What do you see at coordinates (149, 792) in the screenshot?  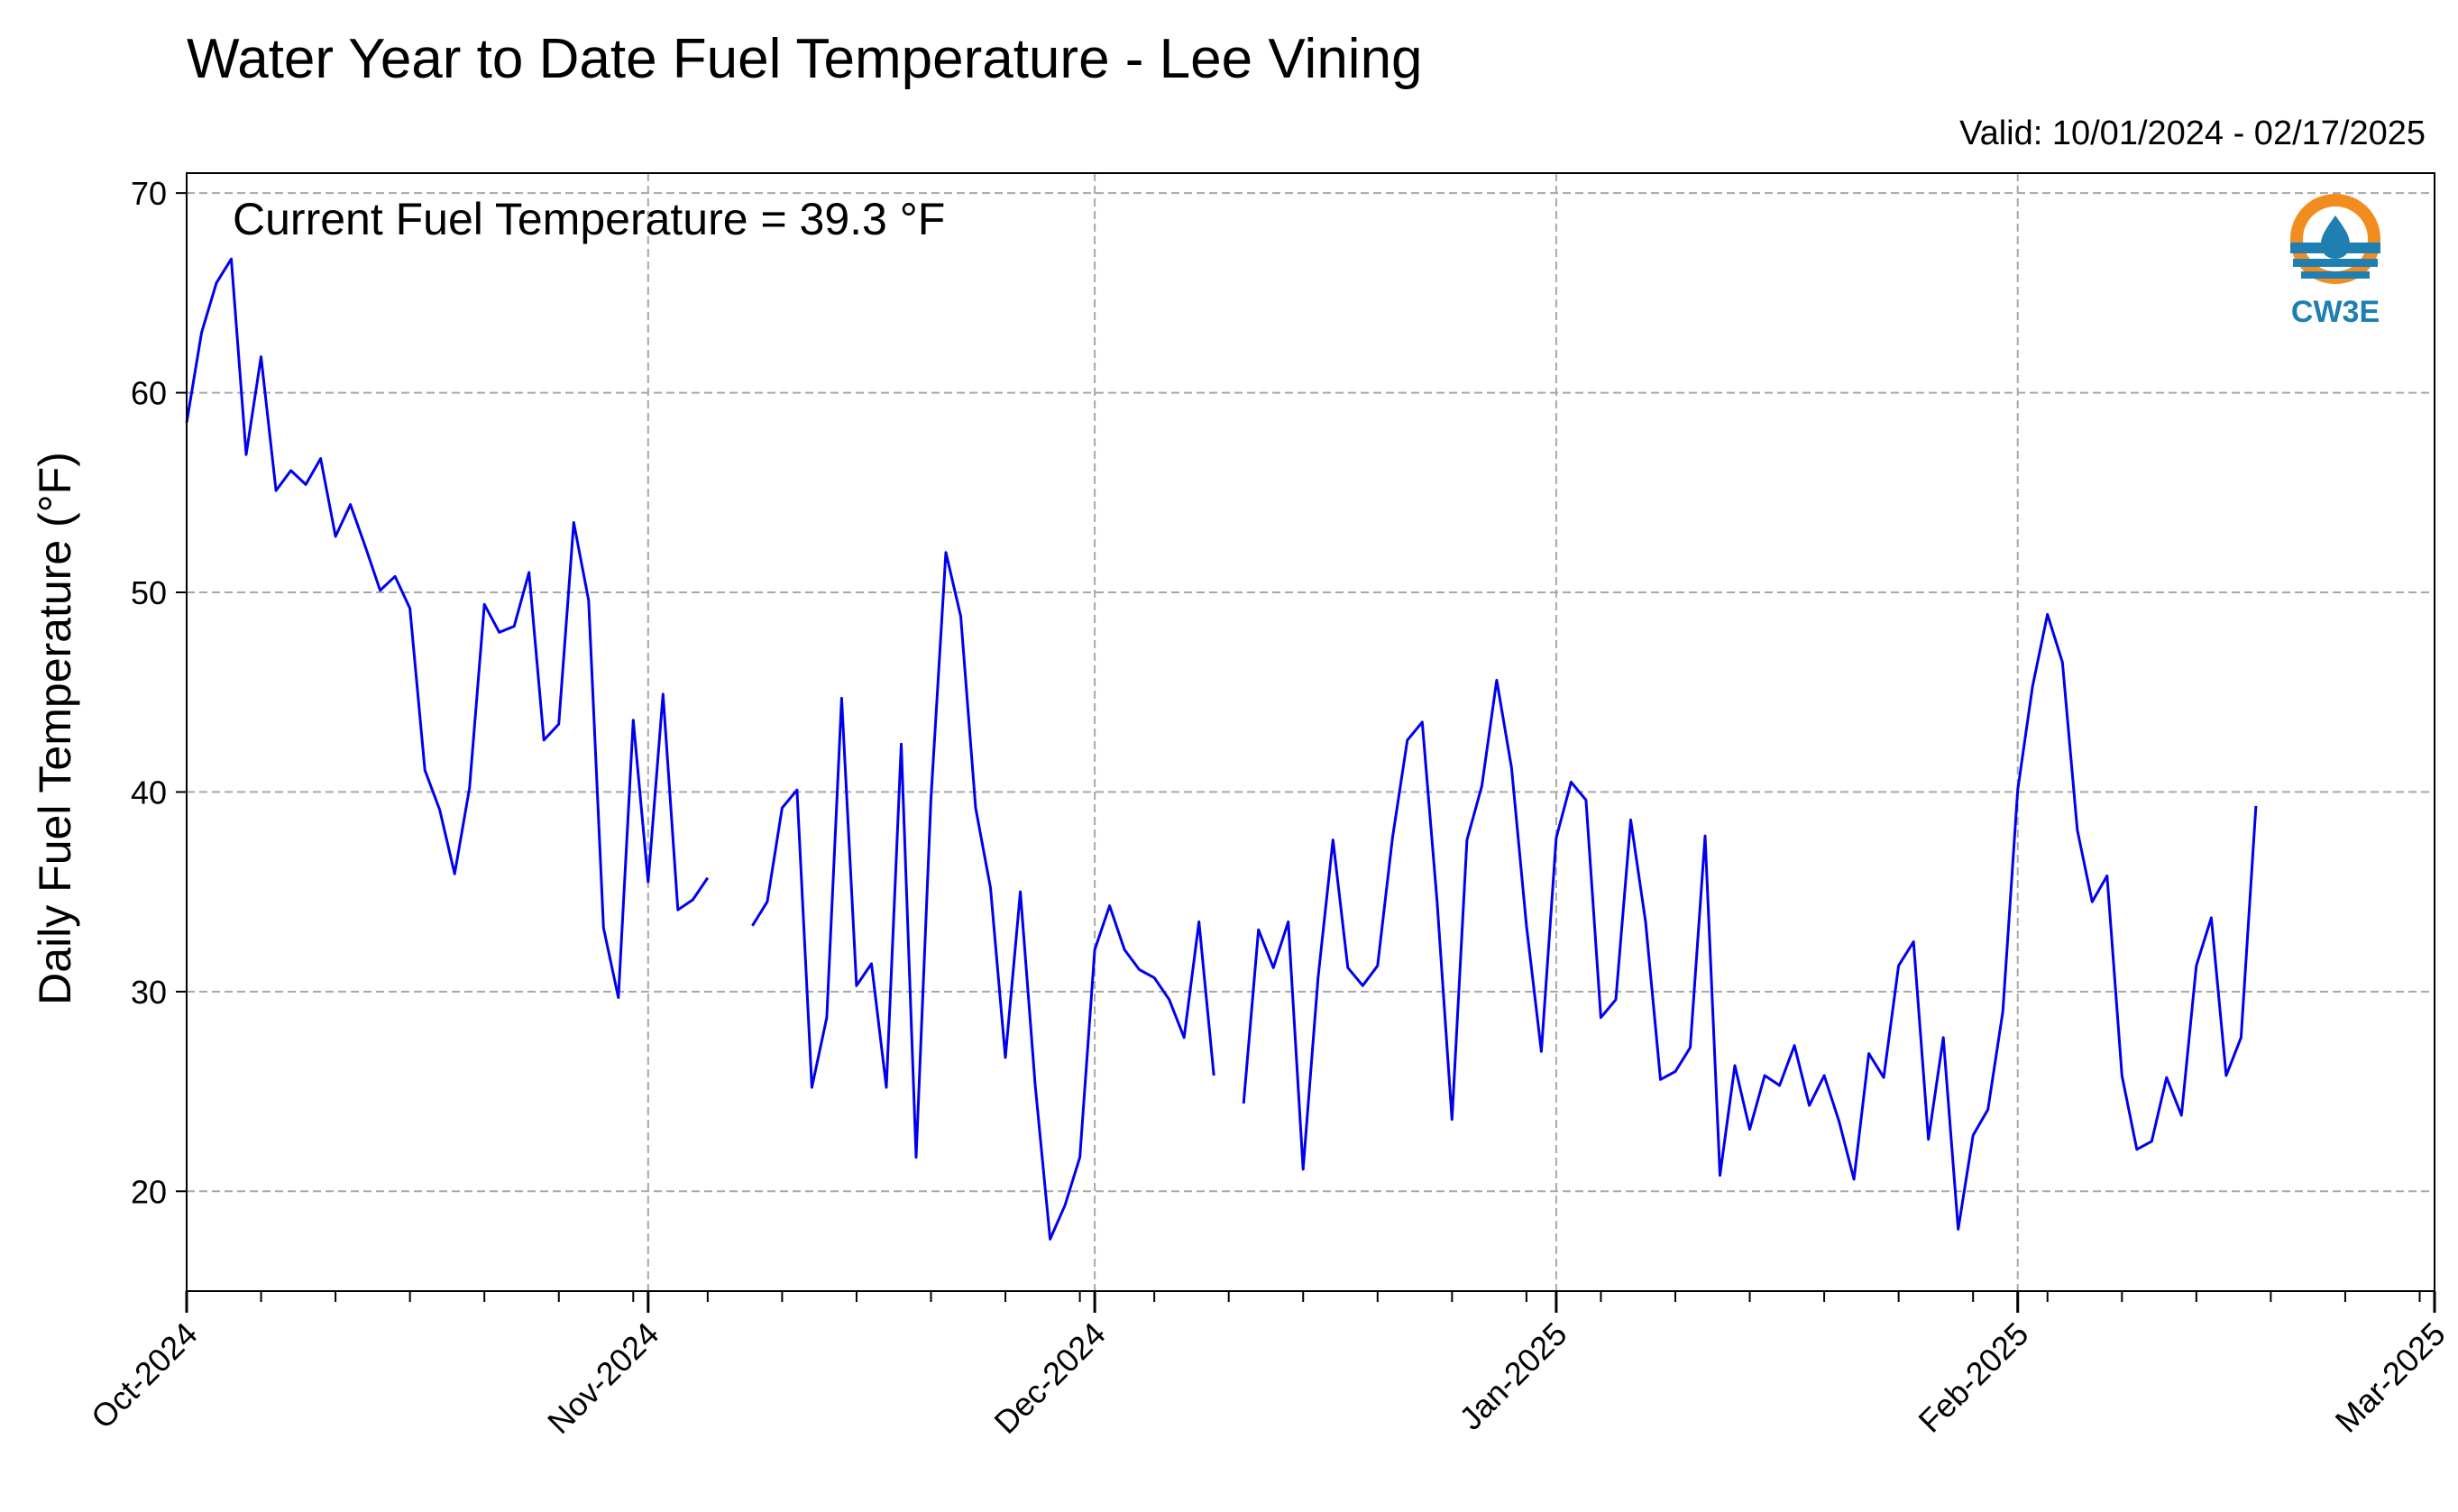 I see `y-tick-label: 40` at bounding box center [149, 792].